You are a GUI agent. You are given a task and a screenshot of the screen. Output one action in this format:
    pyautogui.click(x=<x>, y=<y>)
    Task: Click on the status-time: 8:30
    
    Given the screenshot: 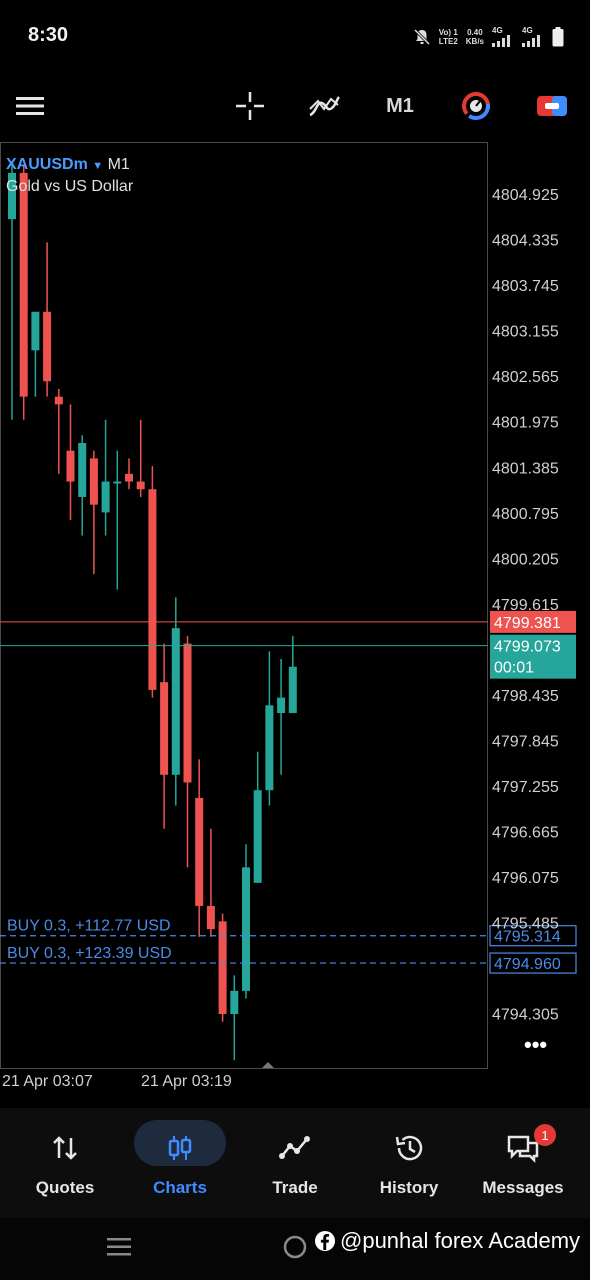 What is the action you would take?
    pyautogui.click(x=48, y=35)
    